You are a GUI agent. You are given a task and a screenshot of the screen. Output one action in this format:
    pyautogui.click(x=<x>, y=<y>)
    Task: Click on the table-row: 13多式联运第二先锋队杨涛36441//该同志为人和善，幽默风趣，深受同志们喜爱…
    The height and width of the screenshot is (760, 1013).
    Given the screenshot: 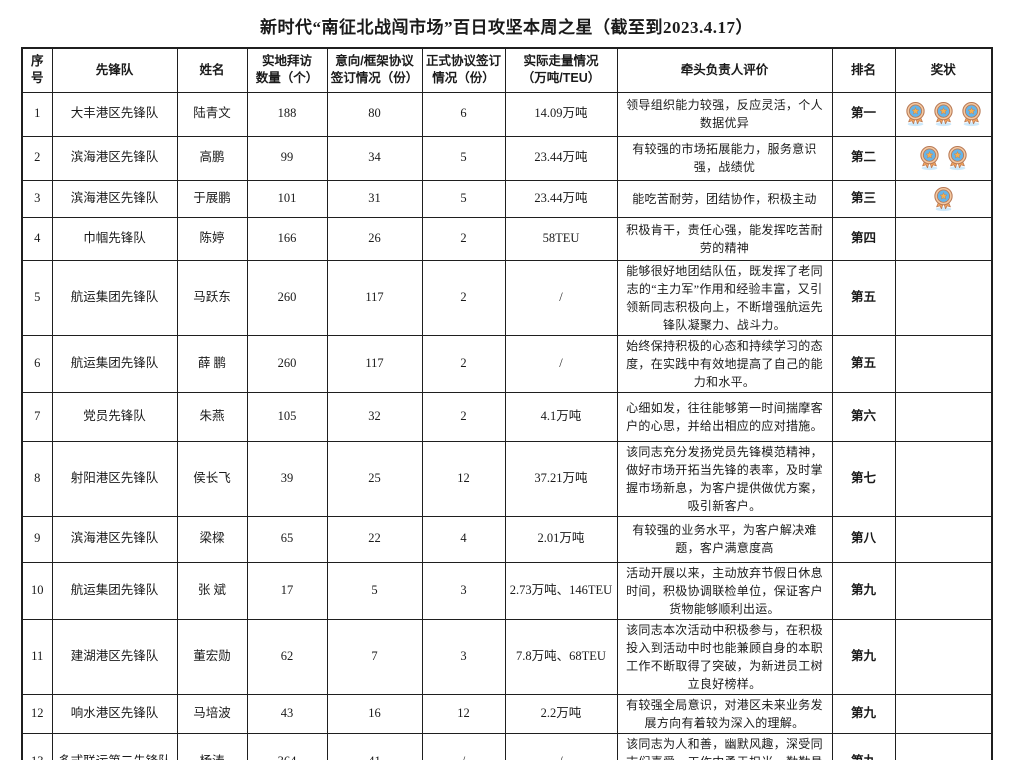 What is the action you would take?
    pyautogui.click(x=507, y=746)
    